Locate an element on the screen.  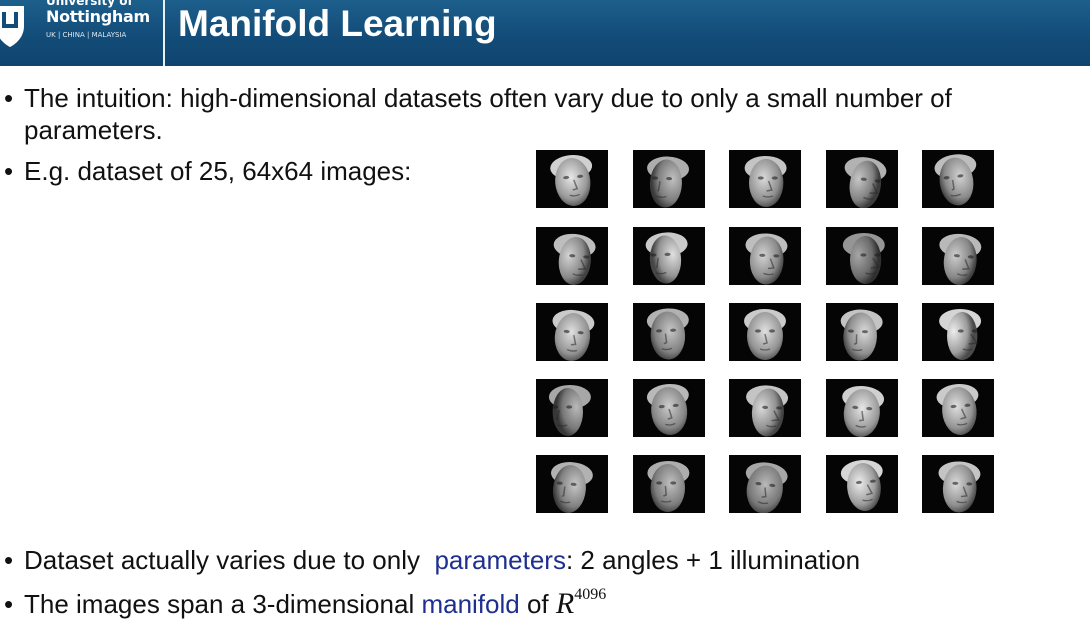
parameters-link: parameters is located at coordinates (500, 560).